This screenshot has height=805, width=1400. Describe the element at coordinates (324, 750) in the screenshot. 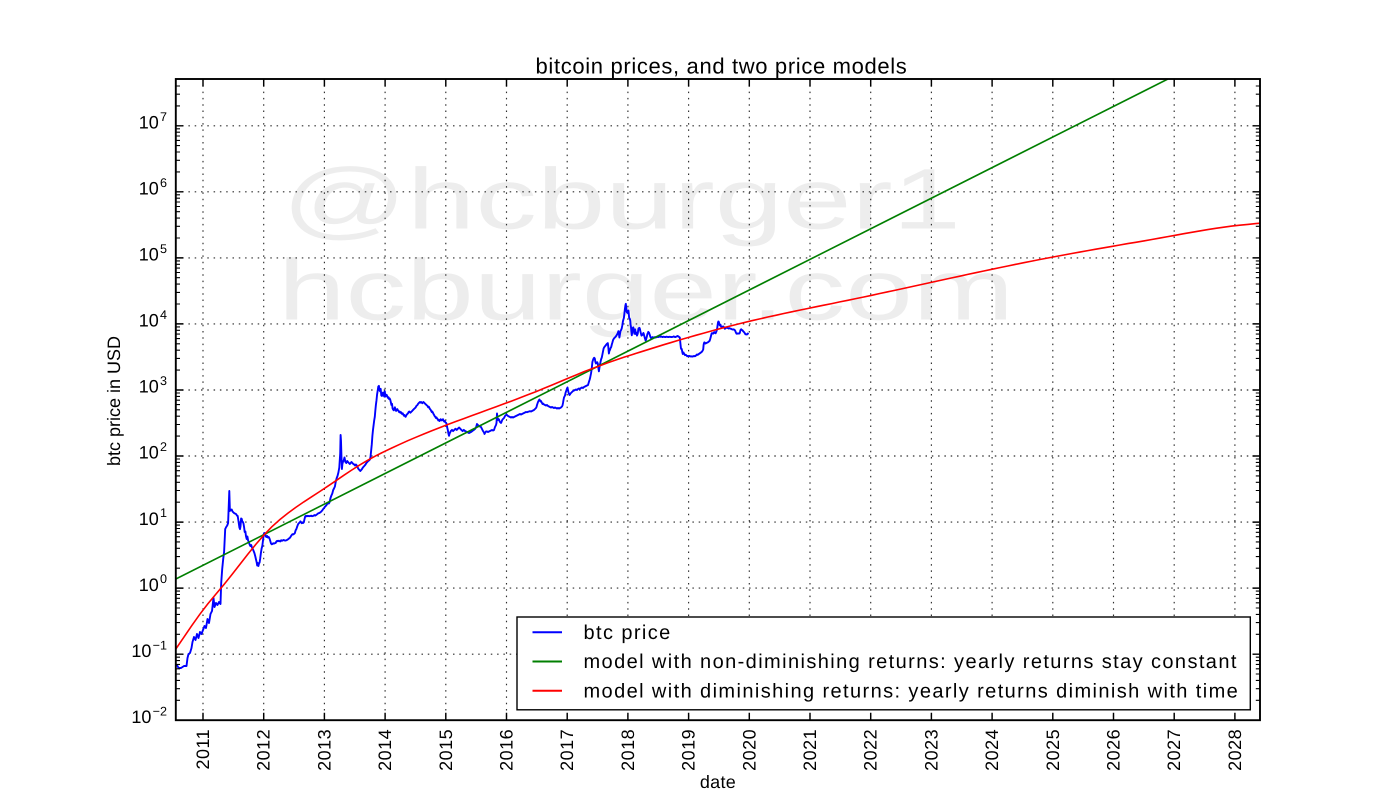

I see `svg-text: 2013` at that location.